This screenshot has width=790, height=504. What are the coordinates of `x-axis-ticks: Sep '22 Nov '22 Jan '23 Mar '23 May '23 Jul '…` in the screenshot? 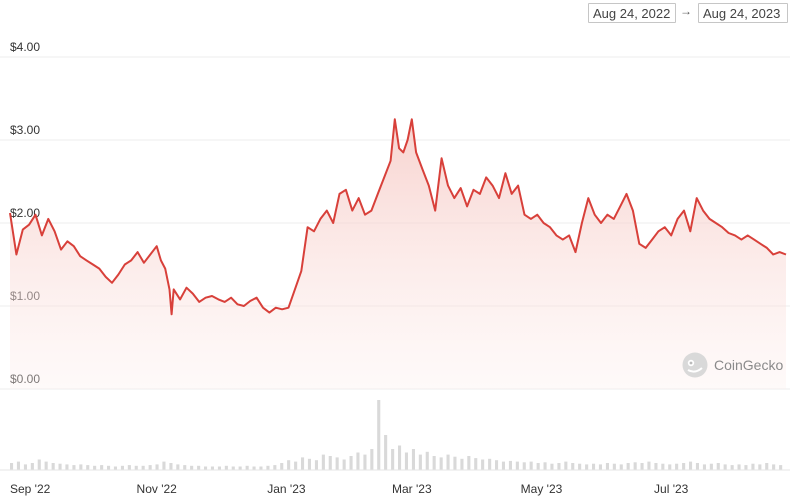 It's located at (349, 489).